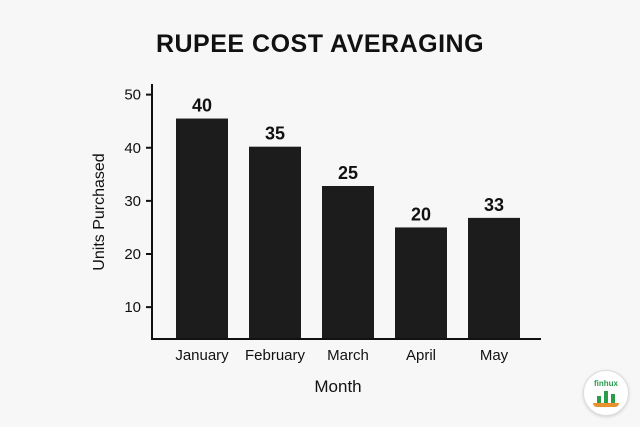  I want to click on y-tick-label: 30, so click(132, 201).